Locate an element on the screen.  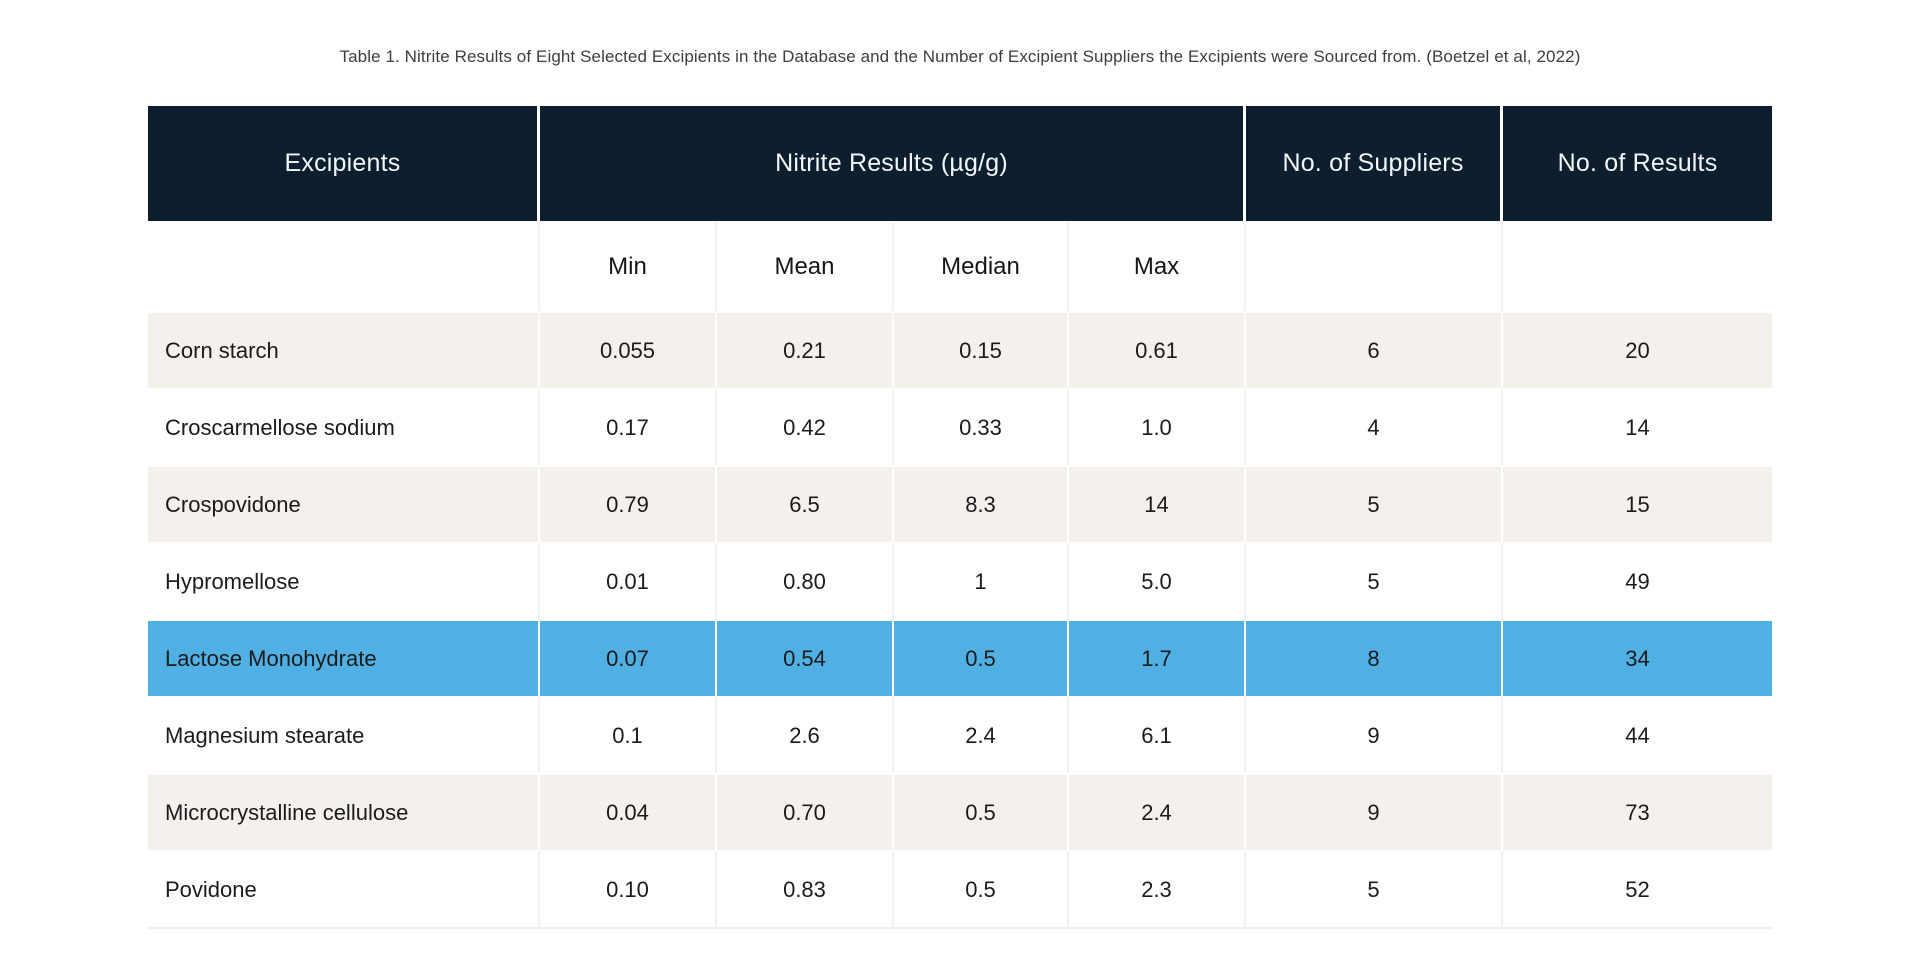
excipient-name-cell: Lactose Monohydrate is located at coordinates (344, 657).